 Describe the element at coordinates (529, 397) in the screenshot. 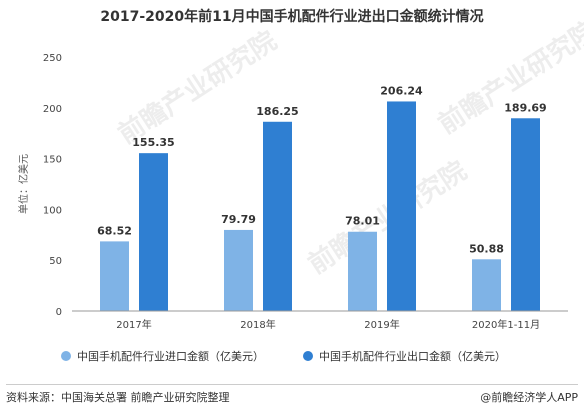

I see `app-credit: @前瞻经济学人APP` at that location.